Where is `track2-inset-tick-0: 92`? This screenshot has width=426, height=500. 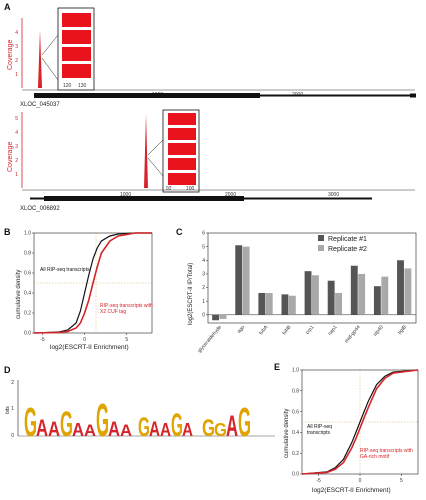 track2-inset-tick-0: 92 is located at coordinates (169, 189).